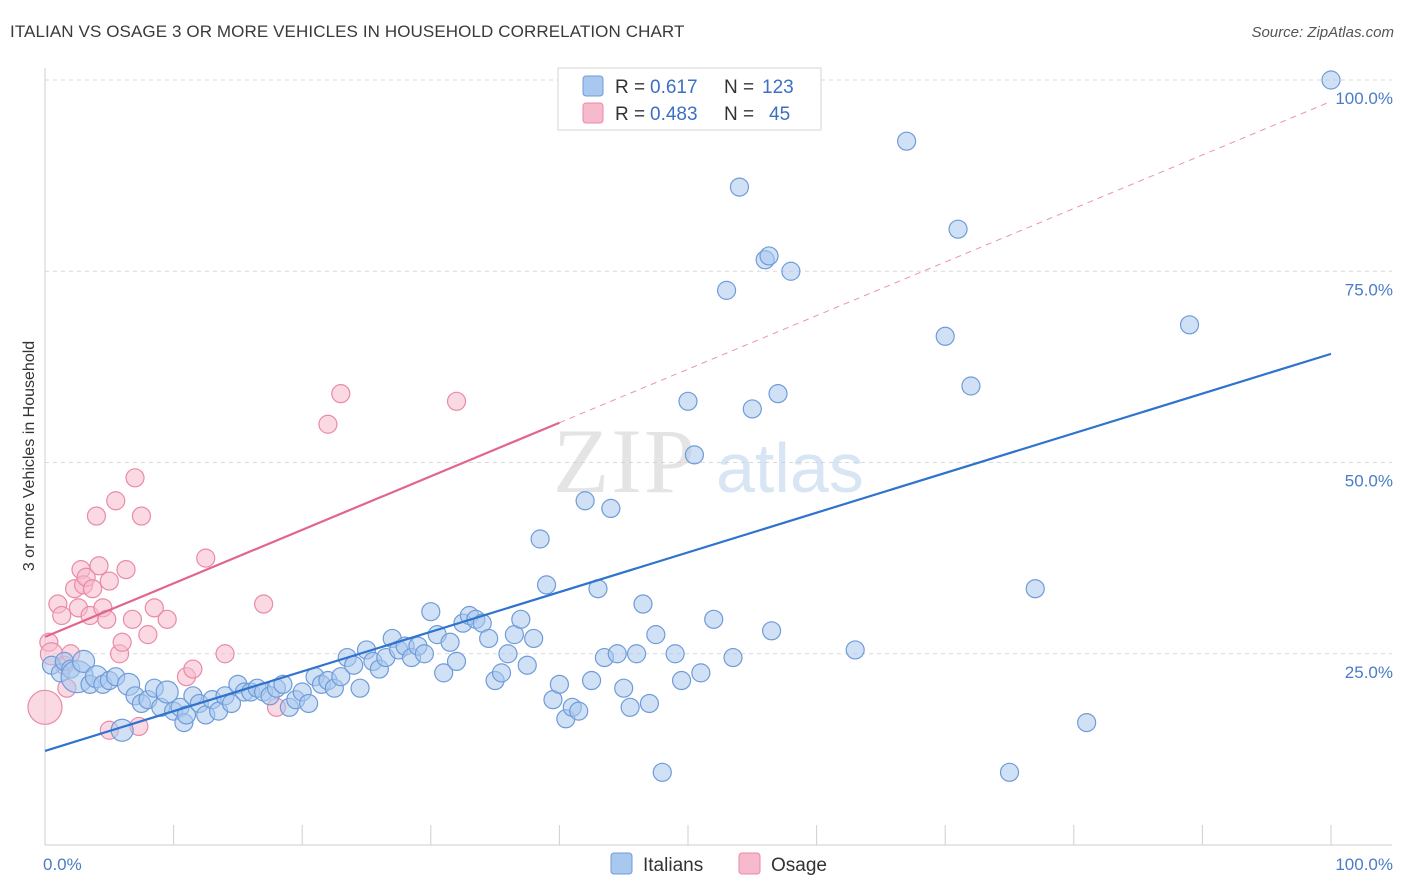 The width and height of the screenshot is (1406, 892). I want to click on x-tick-label-min: 0.0%, so click(62, 864).